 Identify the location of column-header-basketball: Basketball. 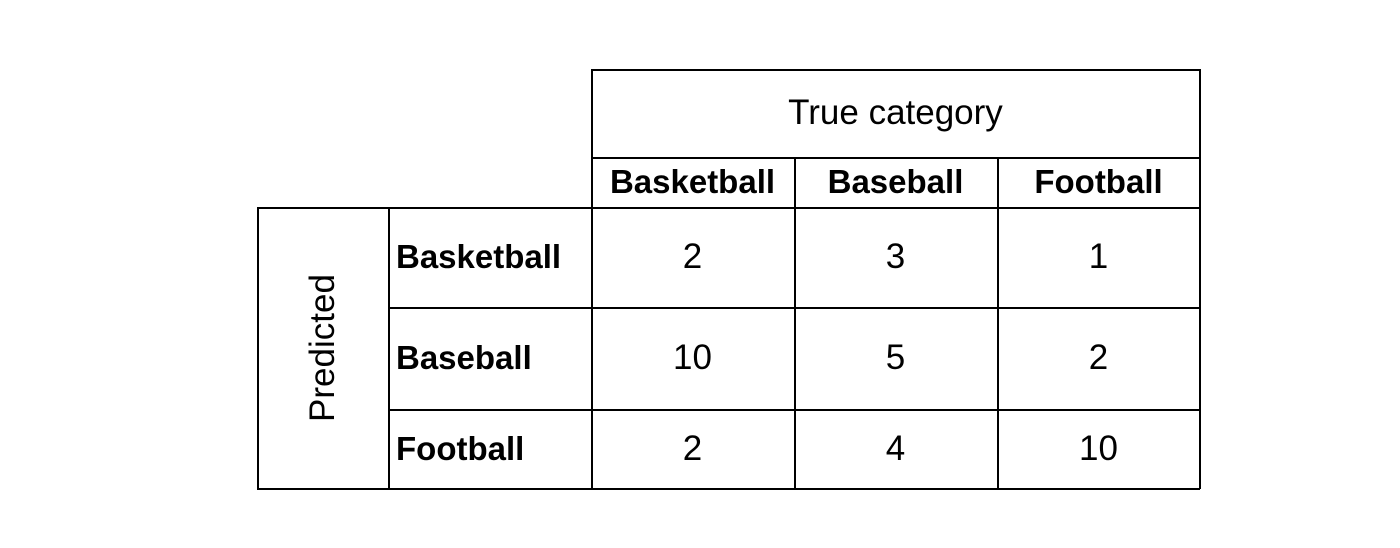
(692, 181).